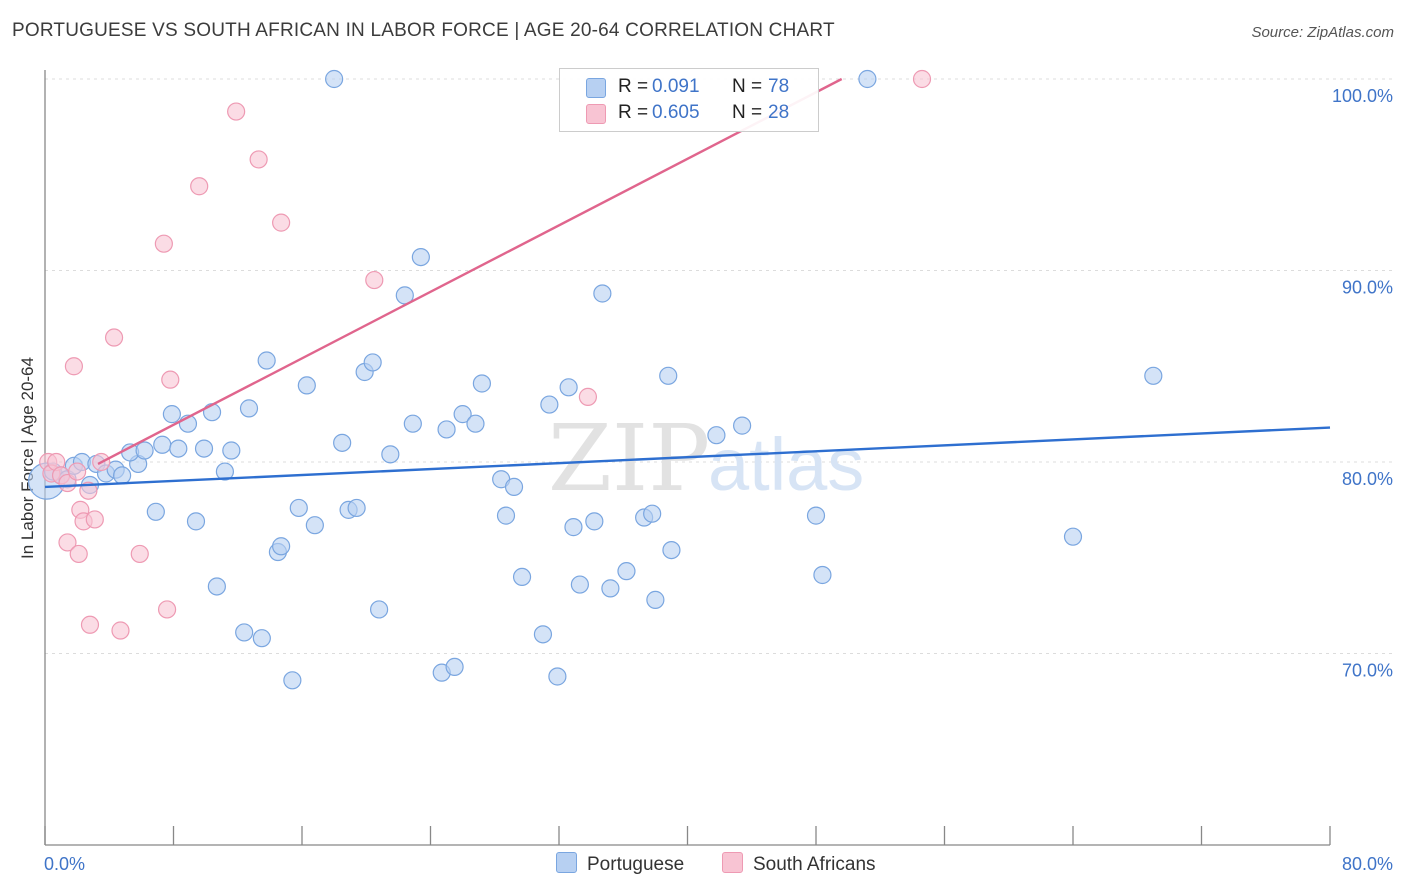 This screenshot has height=892, width=1406. I want to click on bottom-legend-label-south-africans: South Africans, so click(814, 864).